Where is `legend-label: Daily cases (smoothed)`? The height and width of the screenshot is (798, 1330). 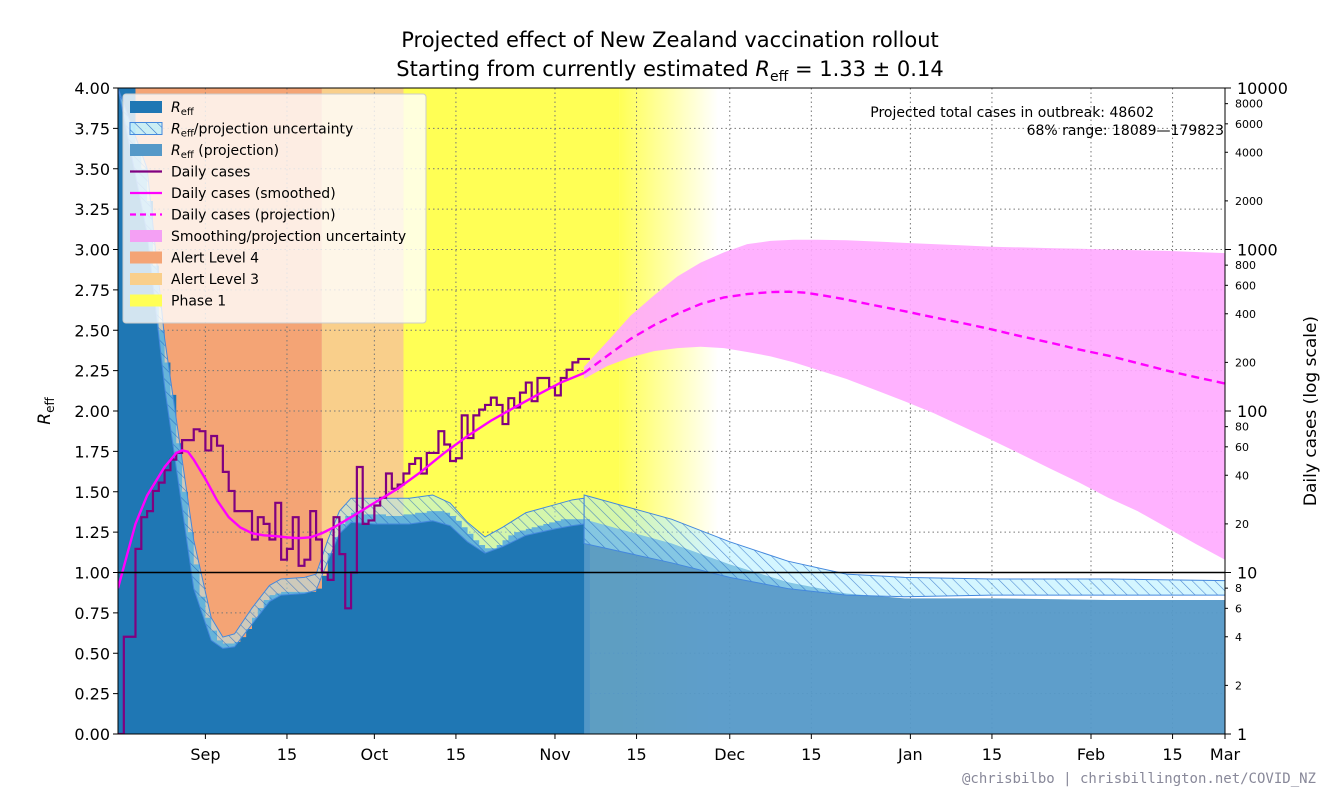
legend-label: Daily cases (smoothed) is located at coordinates (253, 194).